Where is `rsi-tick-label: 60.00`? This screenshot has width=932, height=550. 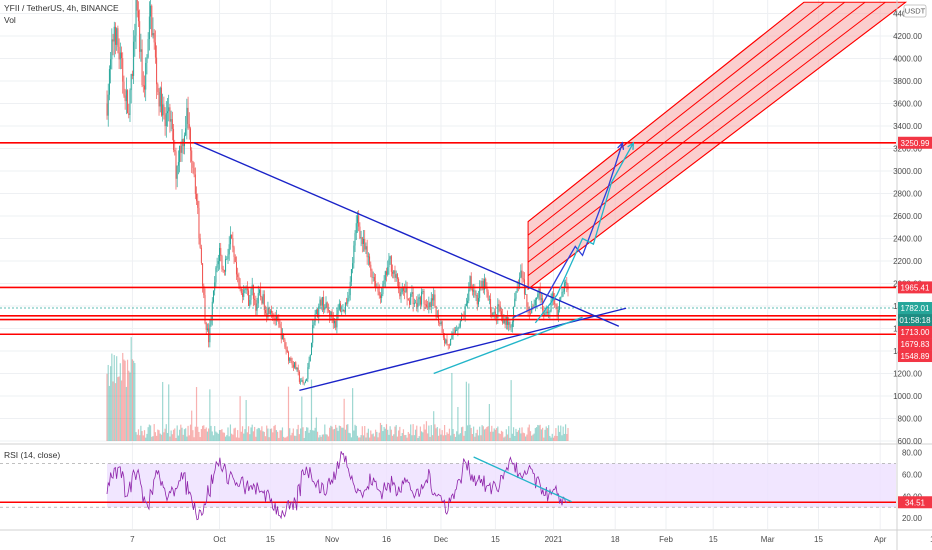 rsi-tick-label: 60.00 is located at coordinates (912, 474).